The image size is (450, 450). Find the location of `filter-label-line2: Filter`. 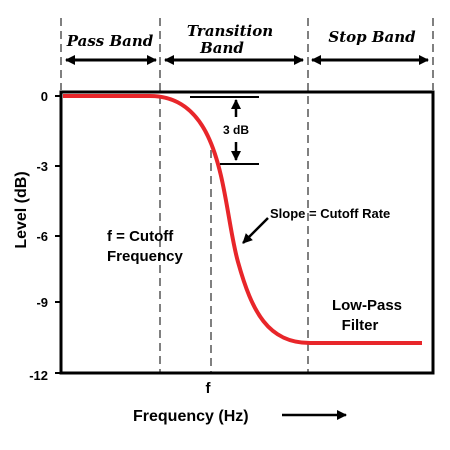

filter-label-line2: Filter is located at coordinates (360, 325).